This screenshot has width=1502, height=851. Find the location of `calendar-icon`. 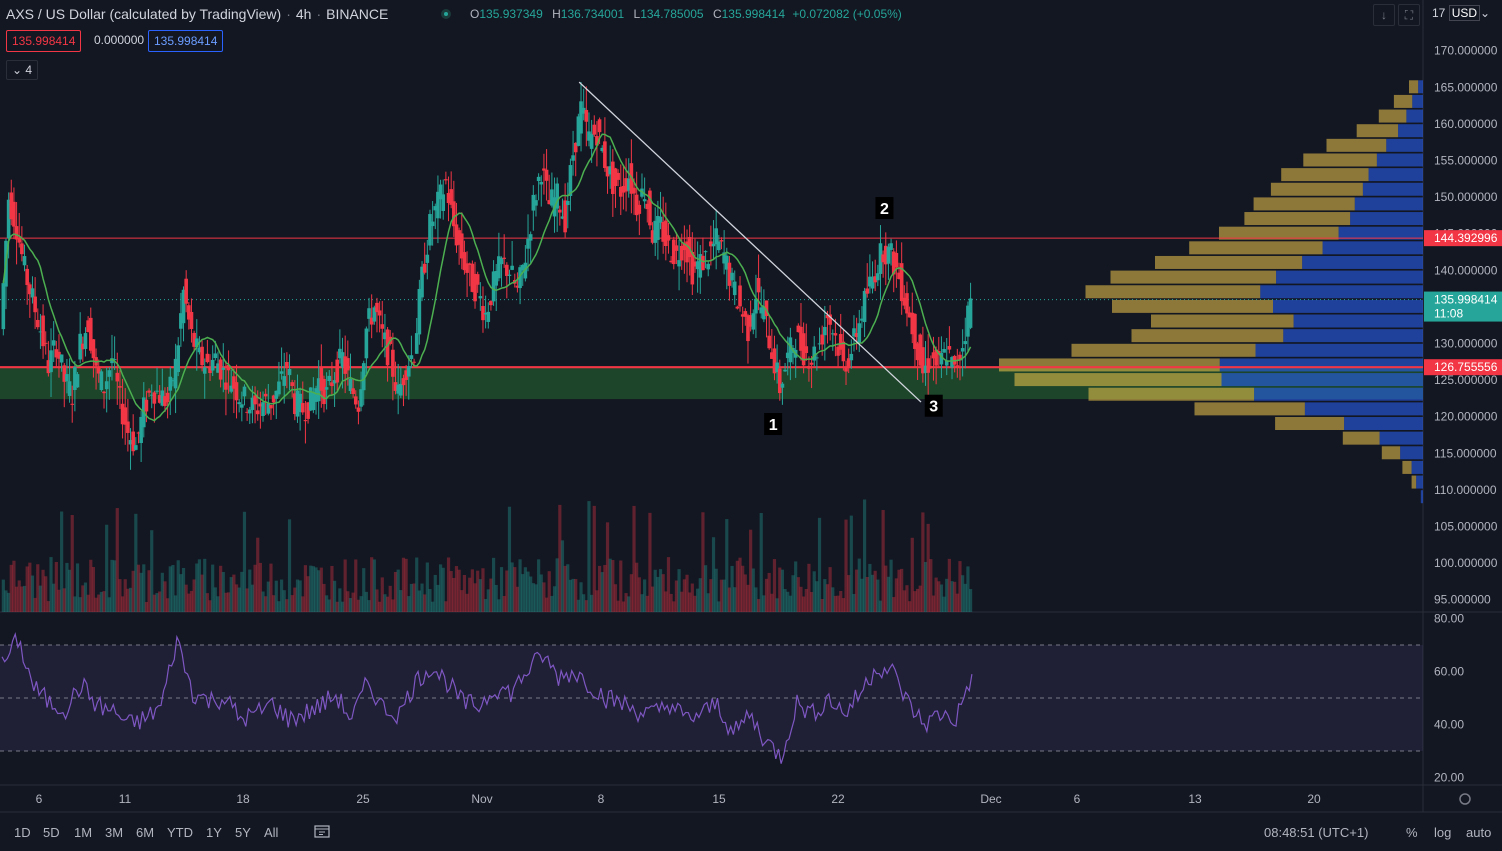

calendar-icon is located at coordinates (322, 831).